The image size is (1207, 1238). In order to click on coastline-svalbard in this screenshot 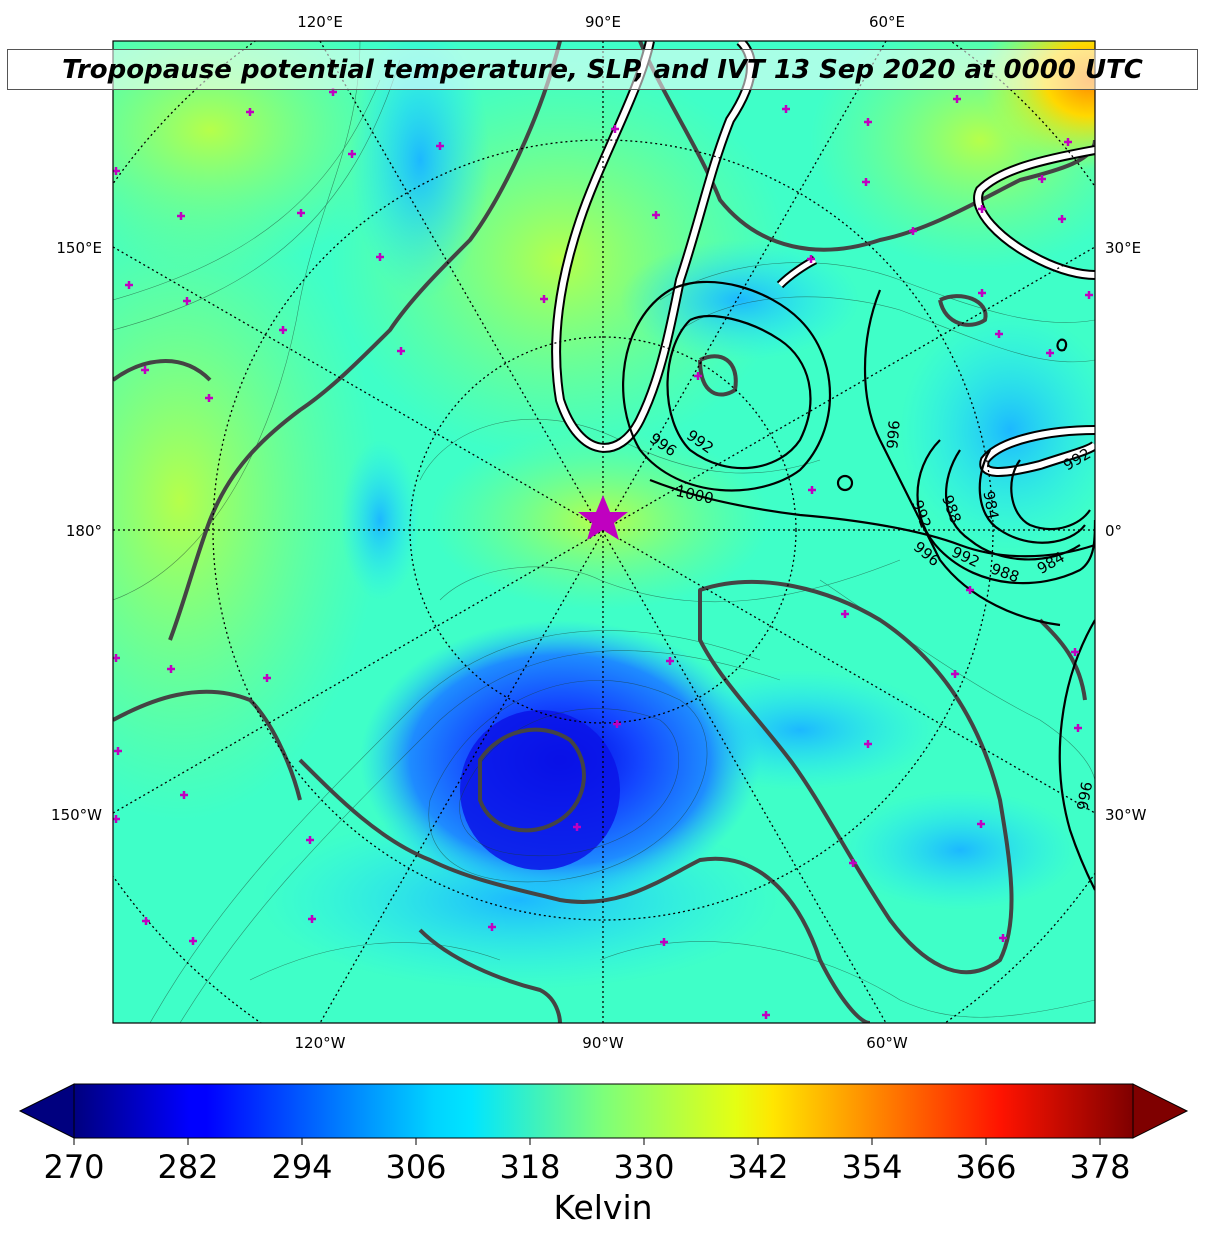, I will do `click(718, 375)`.